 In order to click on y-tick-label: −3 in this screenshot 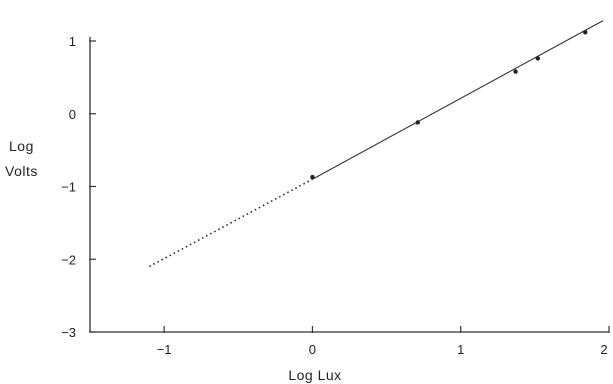, I will do `click(68, 332)`.